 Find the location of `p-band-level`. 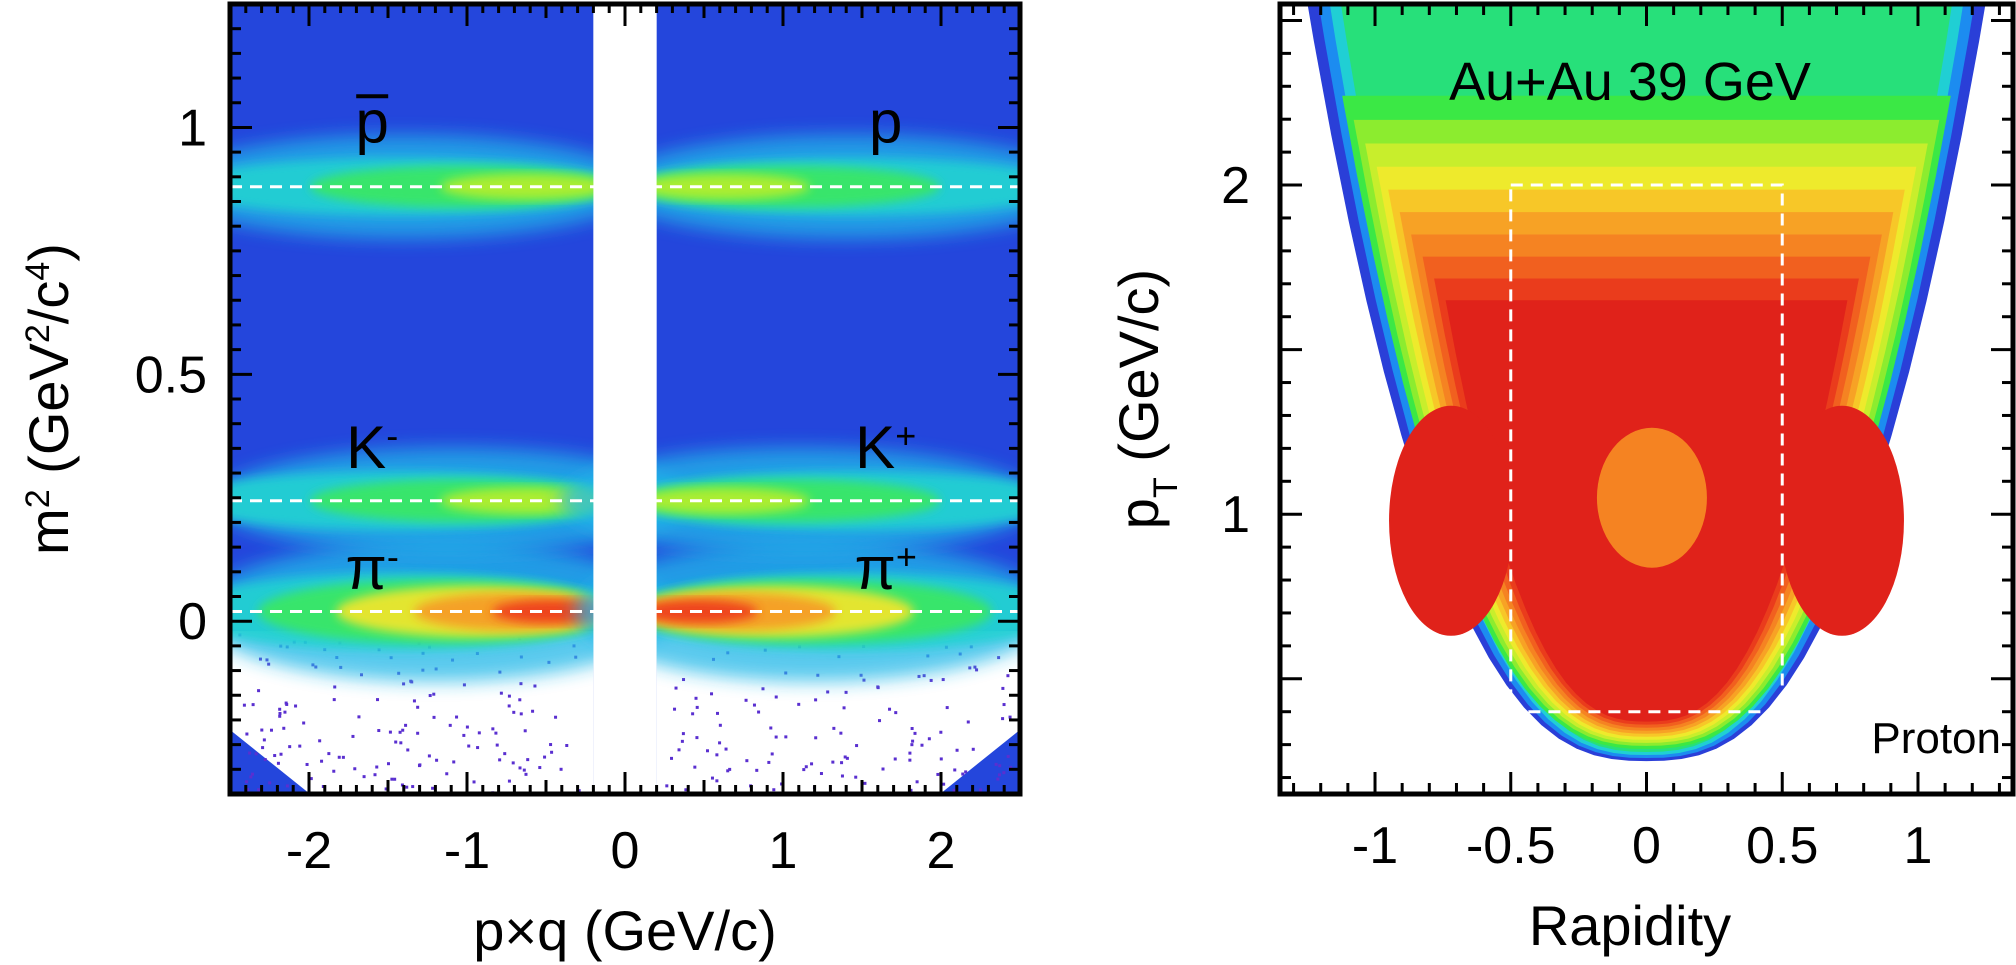

p-band-level is located at coordinates (723, 186).